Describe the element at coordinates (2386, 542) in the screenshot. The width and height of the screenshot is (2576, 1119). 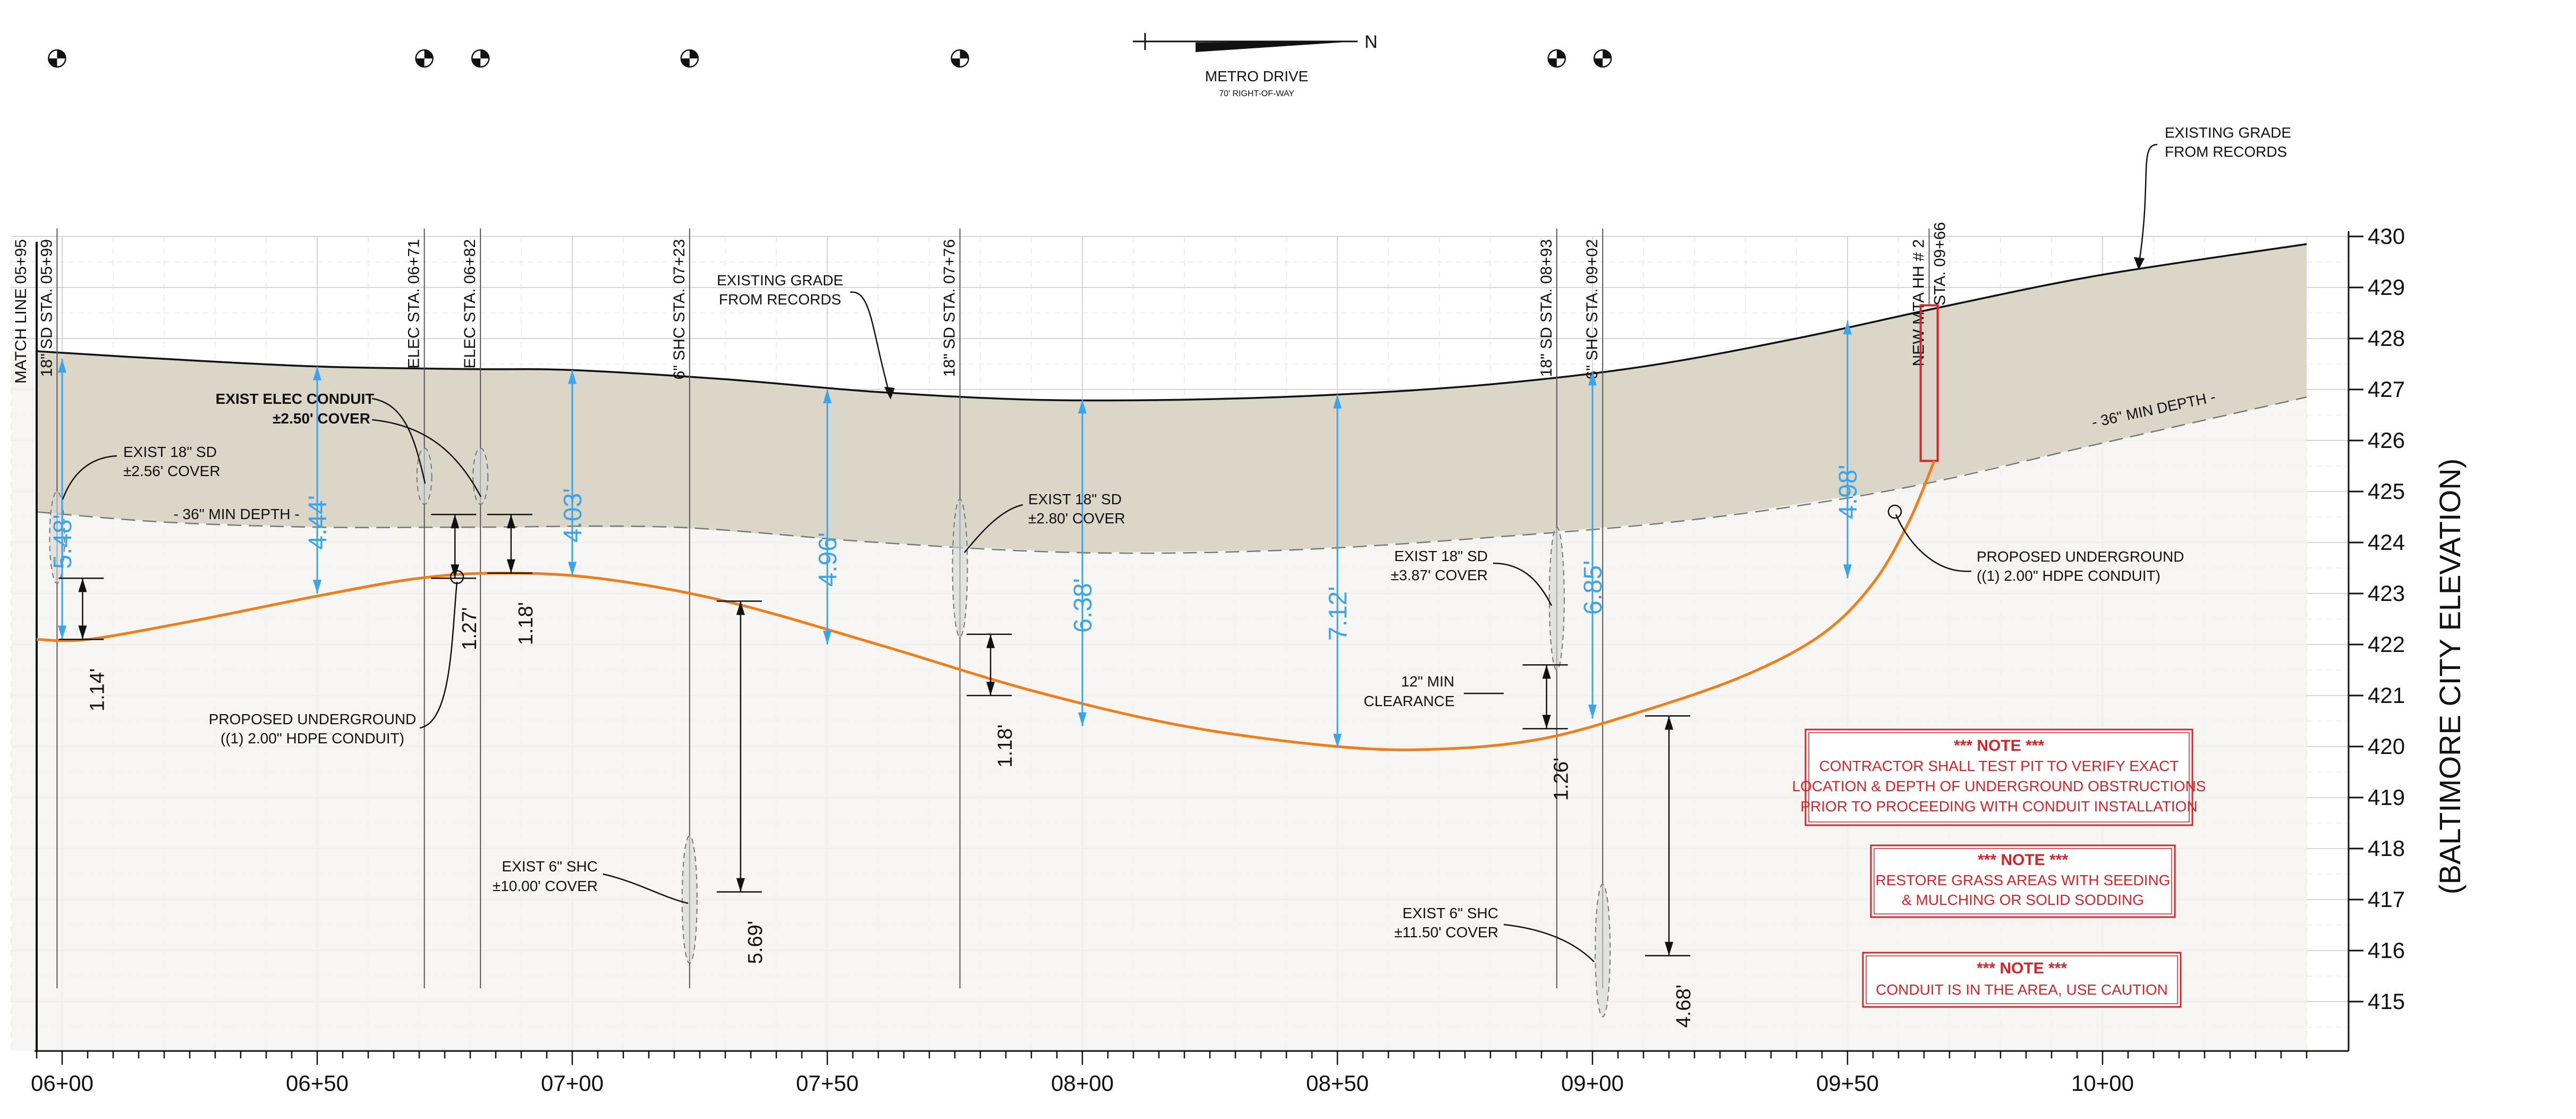
I see `elevation-tick-label: 424` at that location.